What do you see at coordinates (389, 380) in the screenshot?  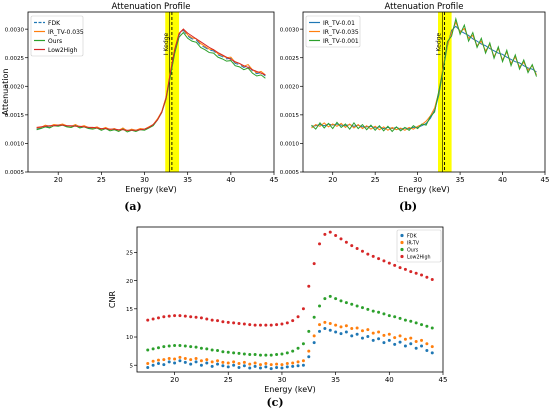 I see `x-tick-label: 40` at bounding box center [389, 380].